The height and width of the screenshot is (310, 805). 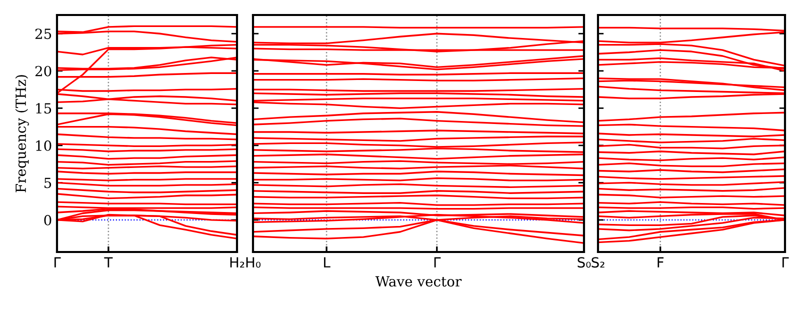 I want to click on y-tick-label: 5, so click(x=48, y=183).